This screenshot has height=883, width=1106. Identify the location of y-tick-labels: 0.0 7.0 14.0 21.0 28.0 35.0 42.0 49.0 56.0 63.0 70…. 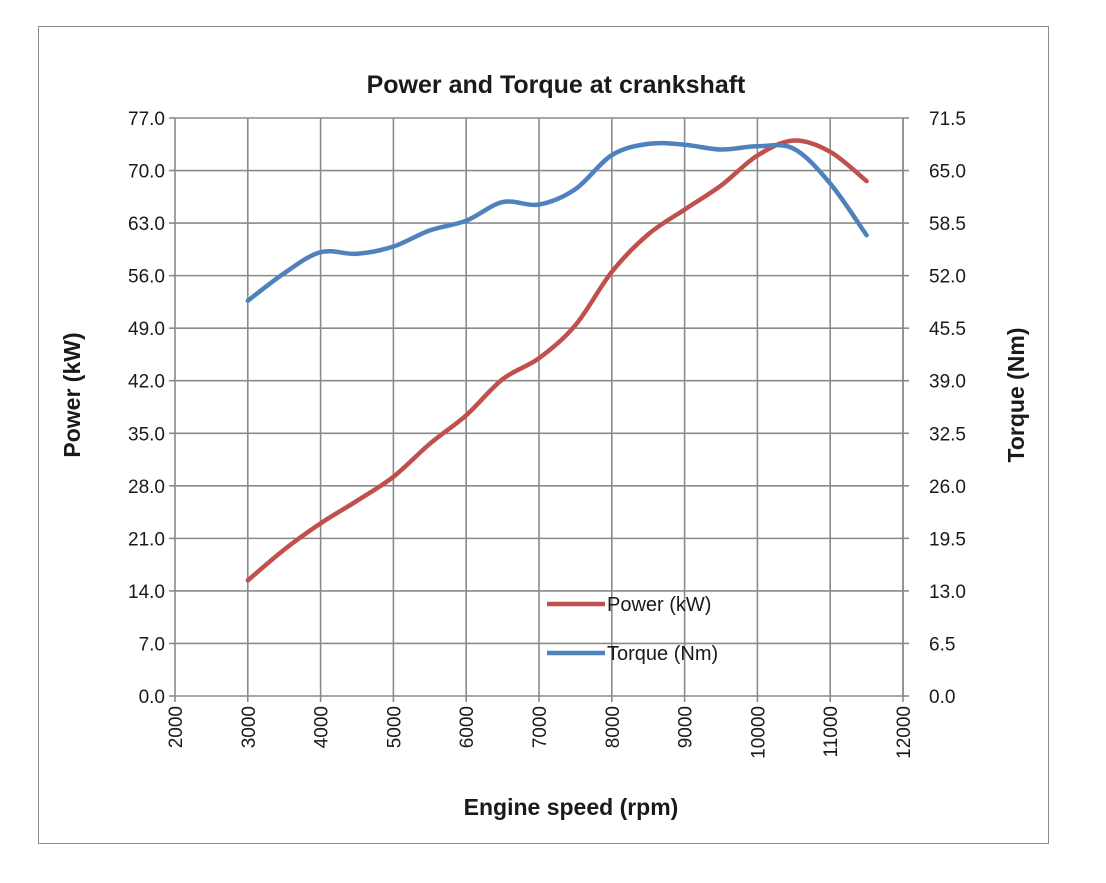
(146, 408).